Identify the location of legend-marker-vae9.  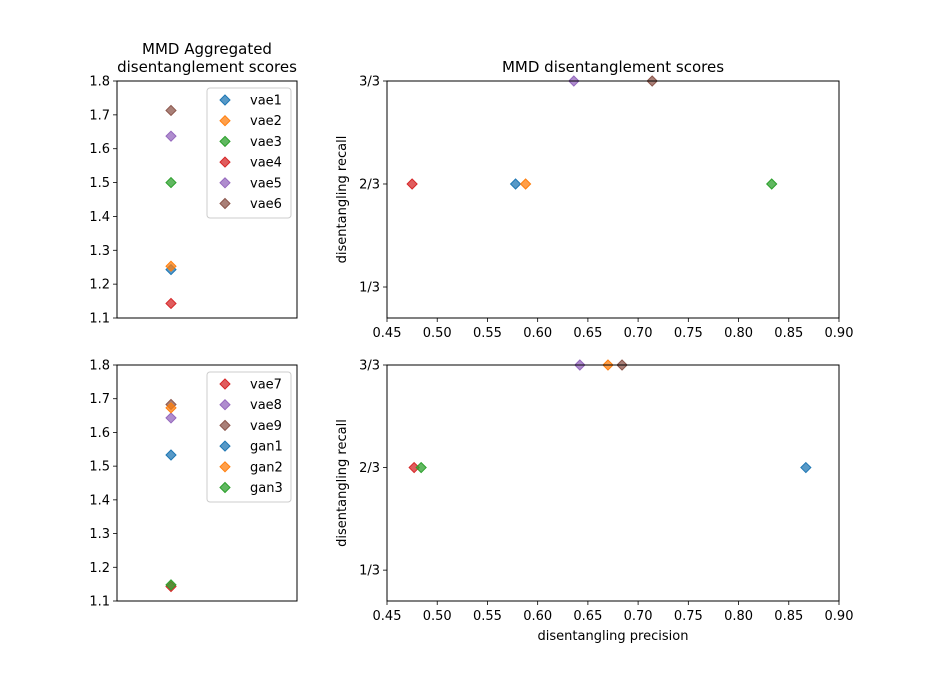
(225, 425).